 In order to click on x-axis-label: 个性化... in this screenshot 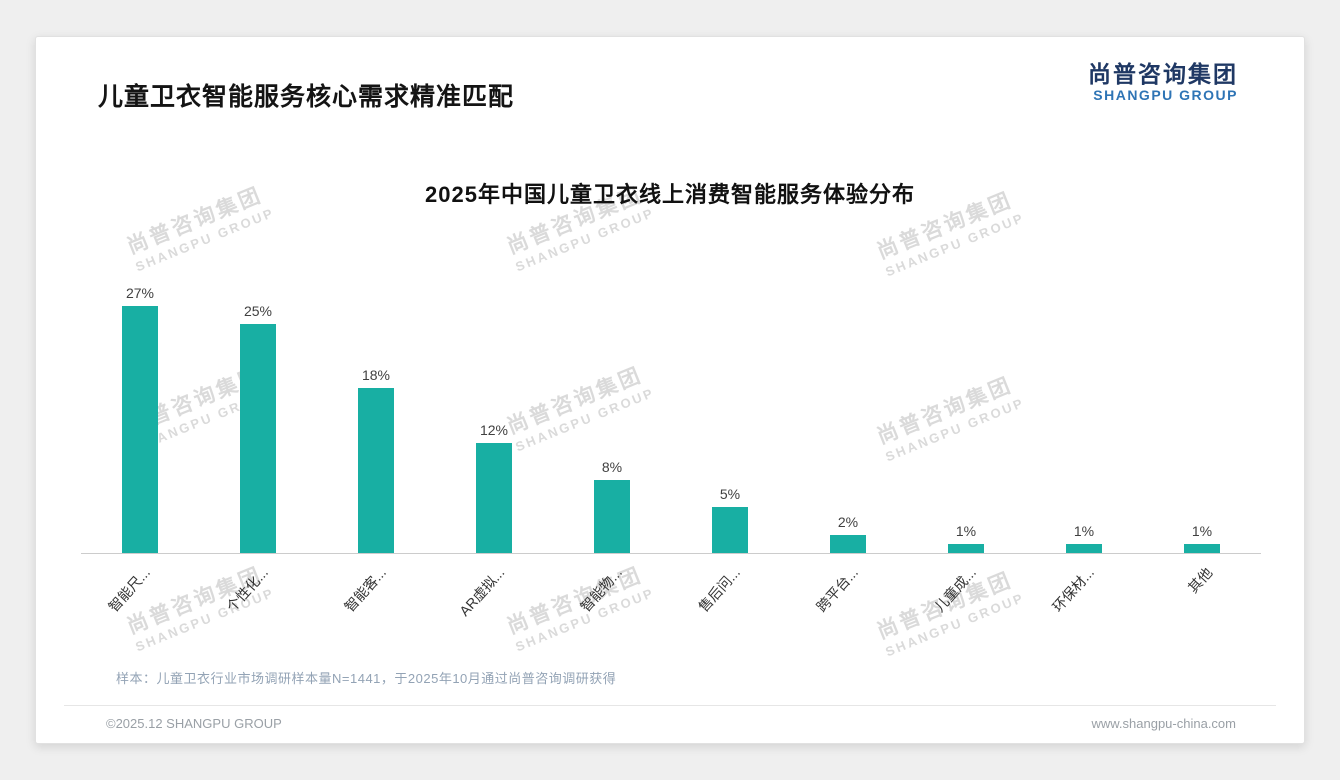, I will do `click(247, 589)`.